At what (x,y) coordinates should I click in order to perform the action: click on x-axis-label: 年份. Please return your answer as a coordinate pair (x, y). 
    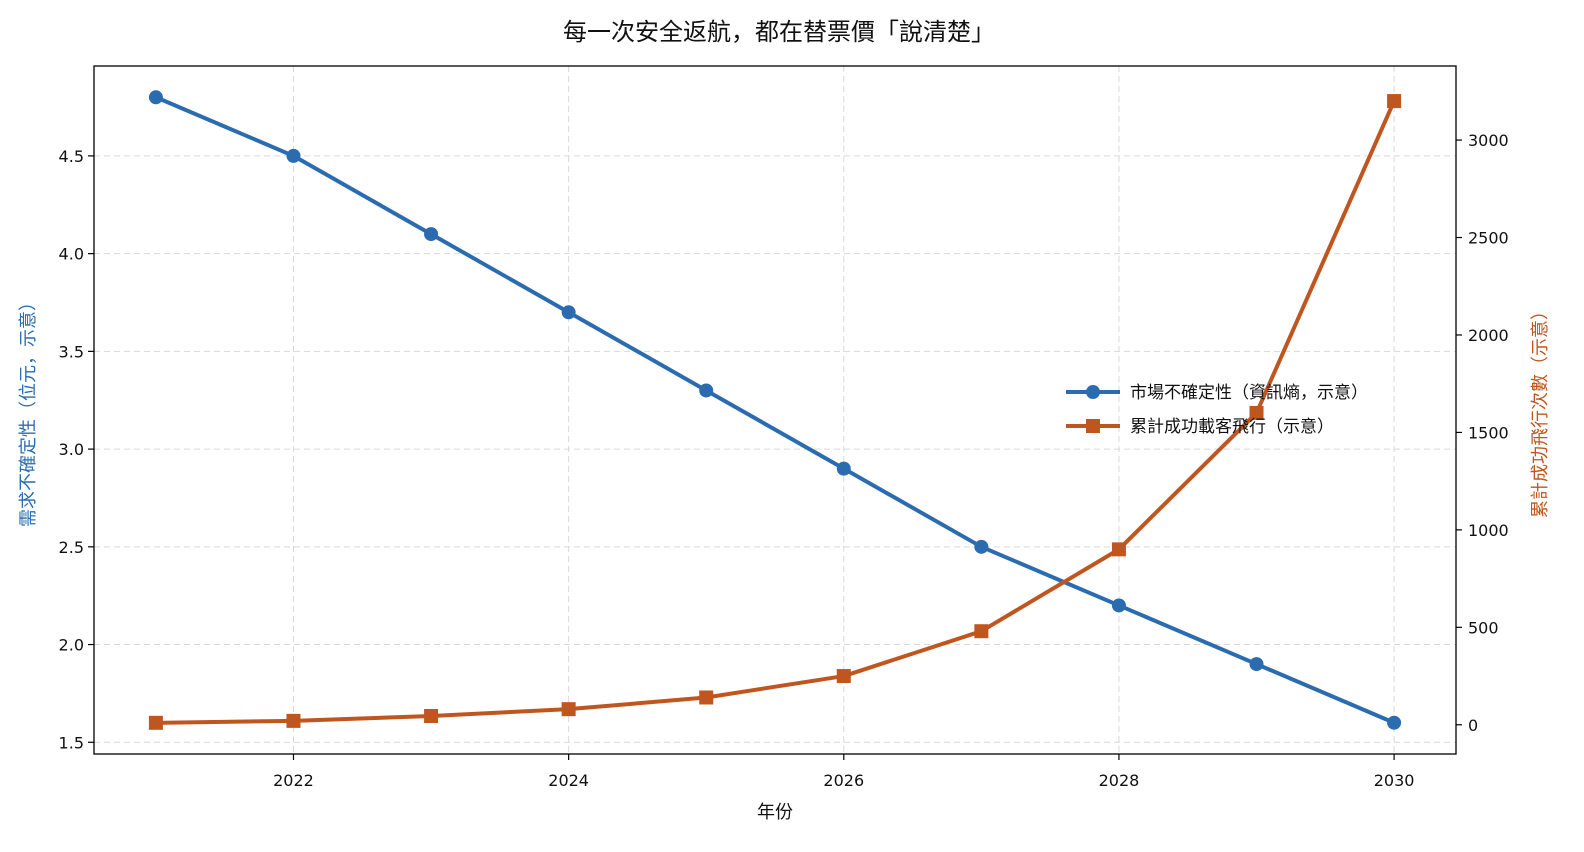
    Looking at the image, I should click on (775, 812).